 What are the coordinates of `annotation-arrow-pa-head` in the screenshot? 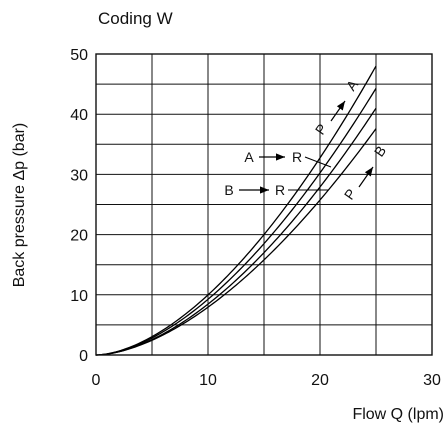 It's located at (340, 106).